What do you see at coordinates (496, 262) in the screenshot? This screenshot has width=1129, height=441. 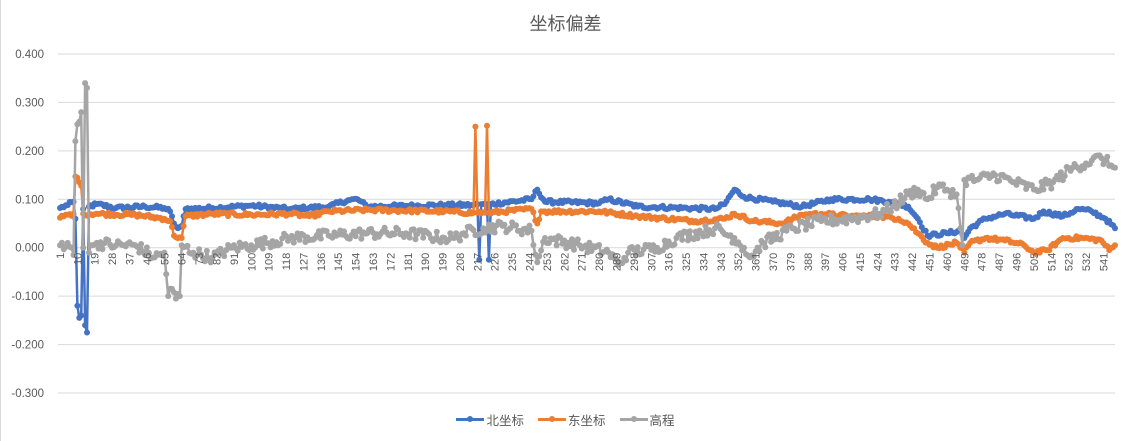 I see `x-tick-label: 226` at bounding box center [496, 262].